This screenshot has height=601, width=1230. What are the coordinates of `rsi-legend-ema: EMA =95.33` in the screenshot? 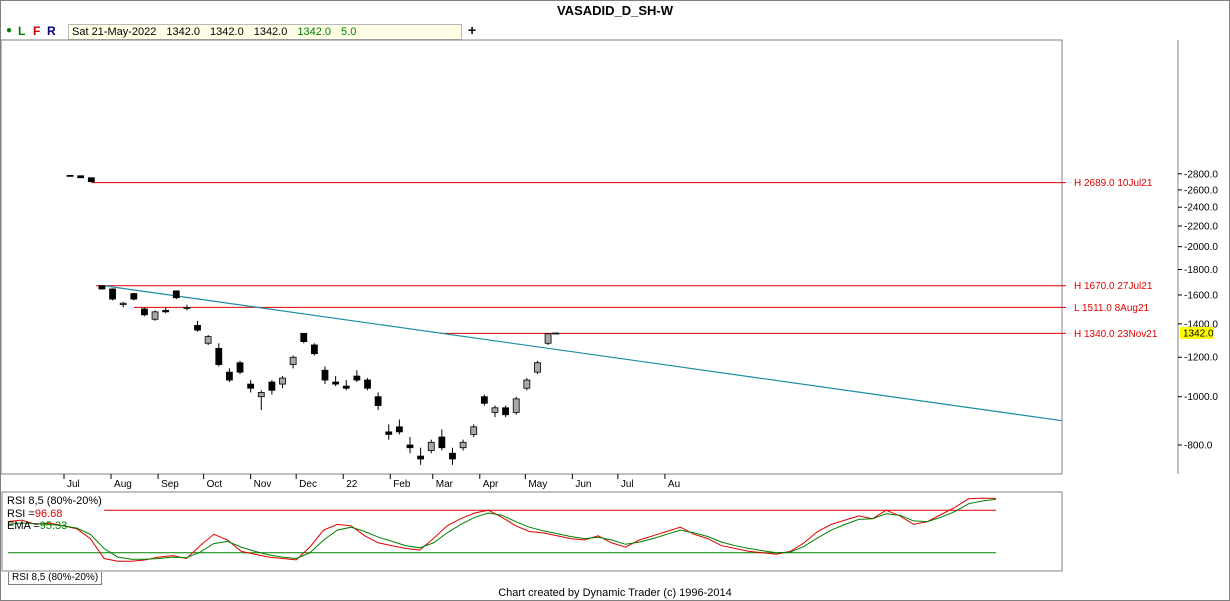 It's located at (37, 526).